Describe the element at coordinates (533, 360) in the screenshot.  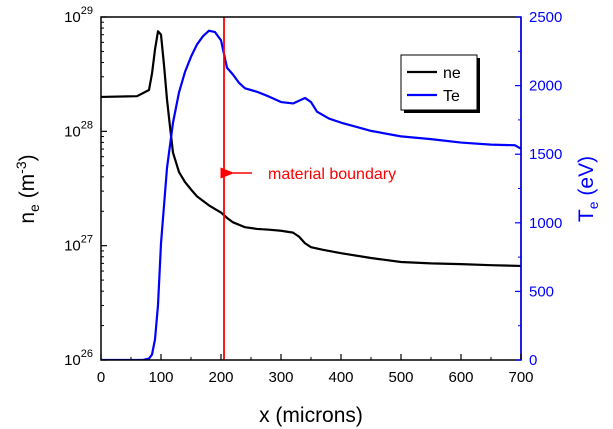
I see `y-right-tick-label: 0` at that location.